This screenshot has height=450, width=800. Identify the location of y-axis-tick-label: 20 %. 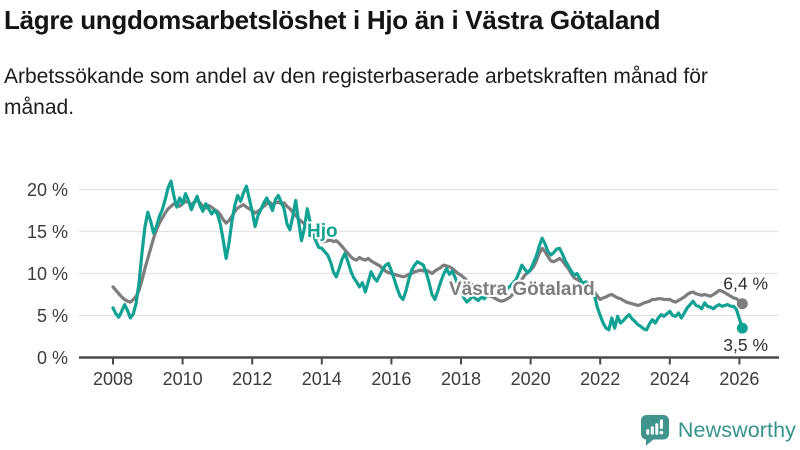
(47, 190).